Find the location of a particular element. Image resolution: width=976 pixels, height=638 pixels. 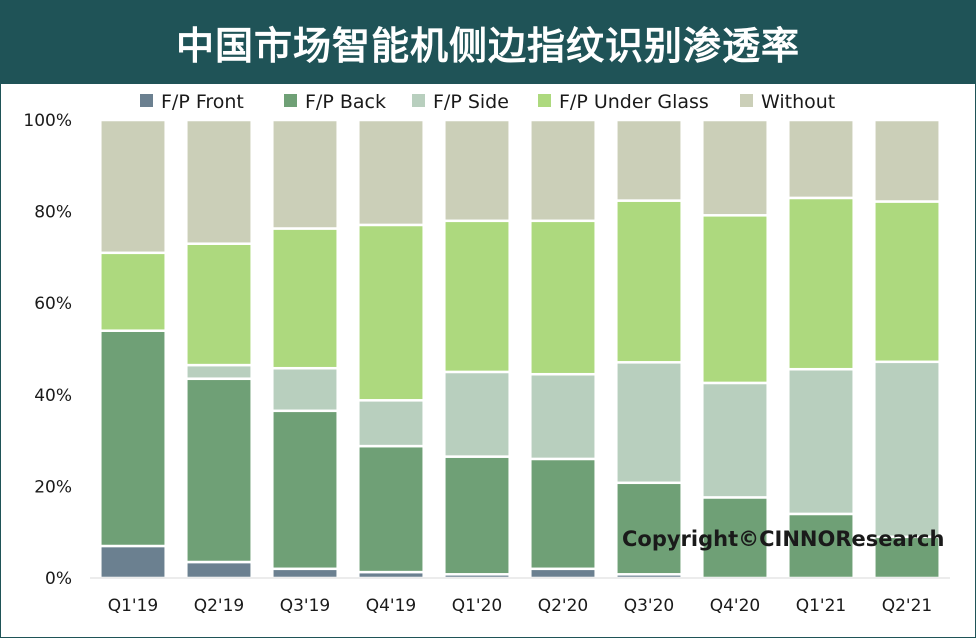

legend-label: F/P Front is located at coordinates (202, 102).